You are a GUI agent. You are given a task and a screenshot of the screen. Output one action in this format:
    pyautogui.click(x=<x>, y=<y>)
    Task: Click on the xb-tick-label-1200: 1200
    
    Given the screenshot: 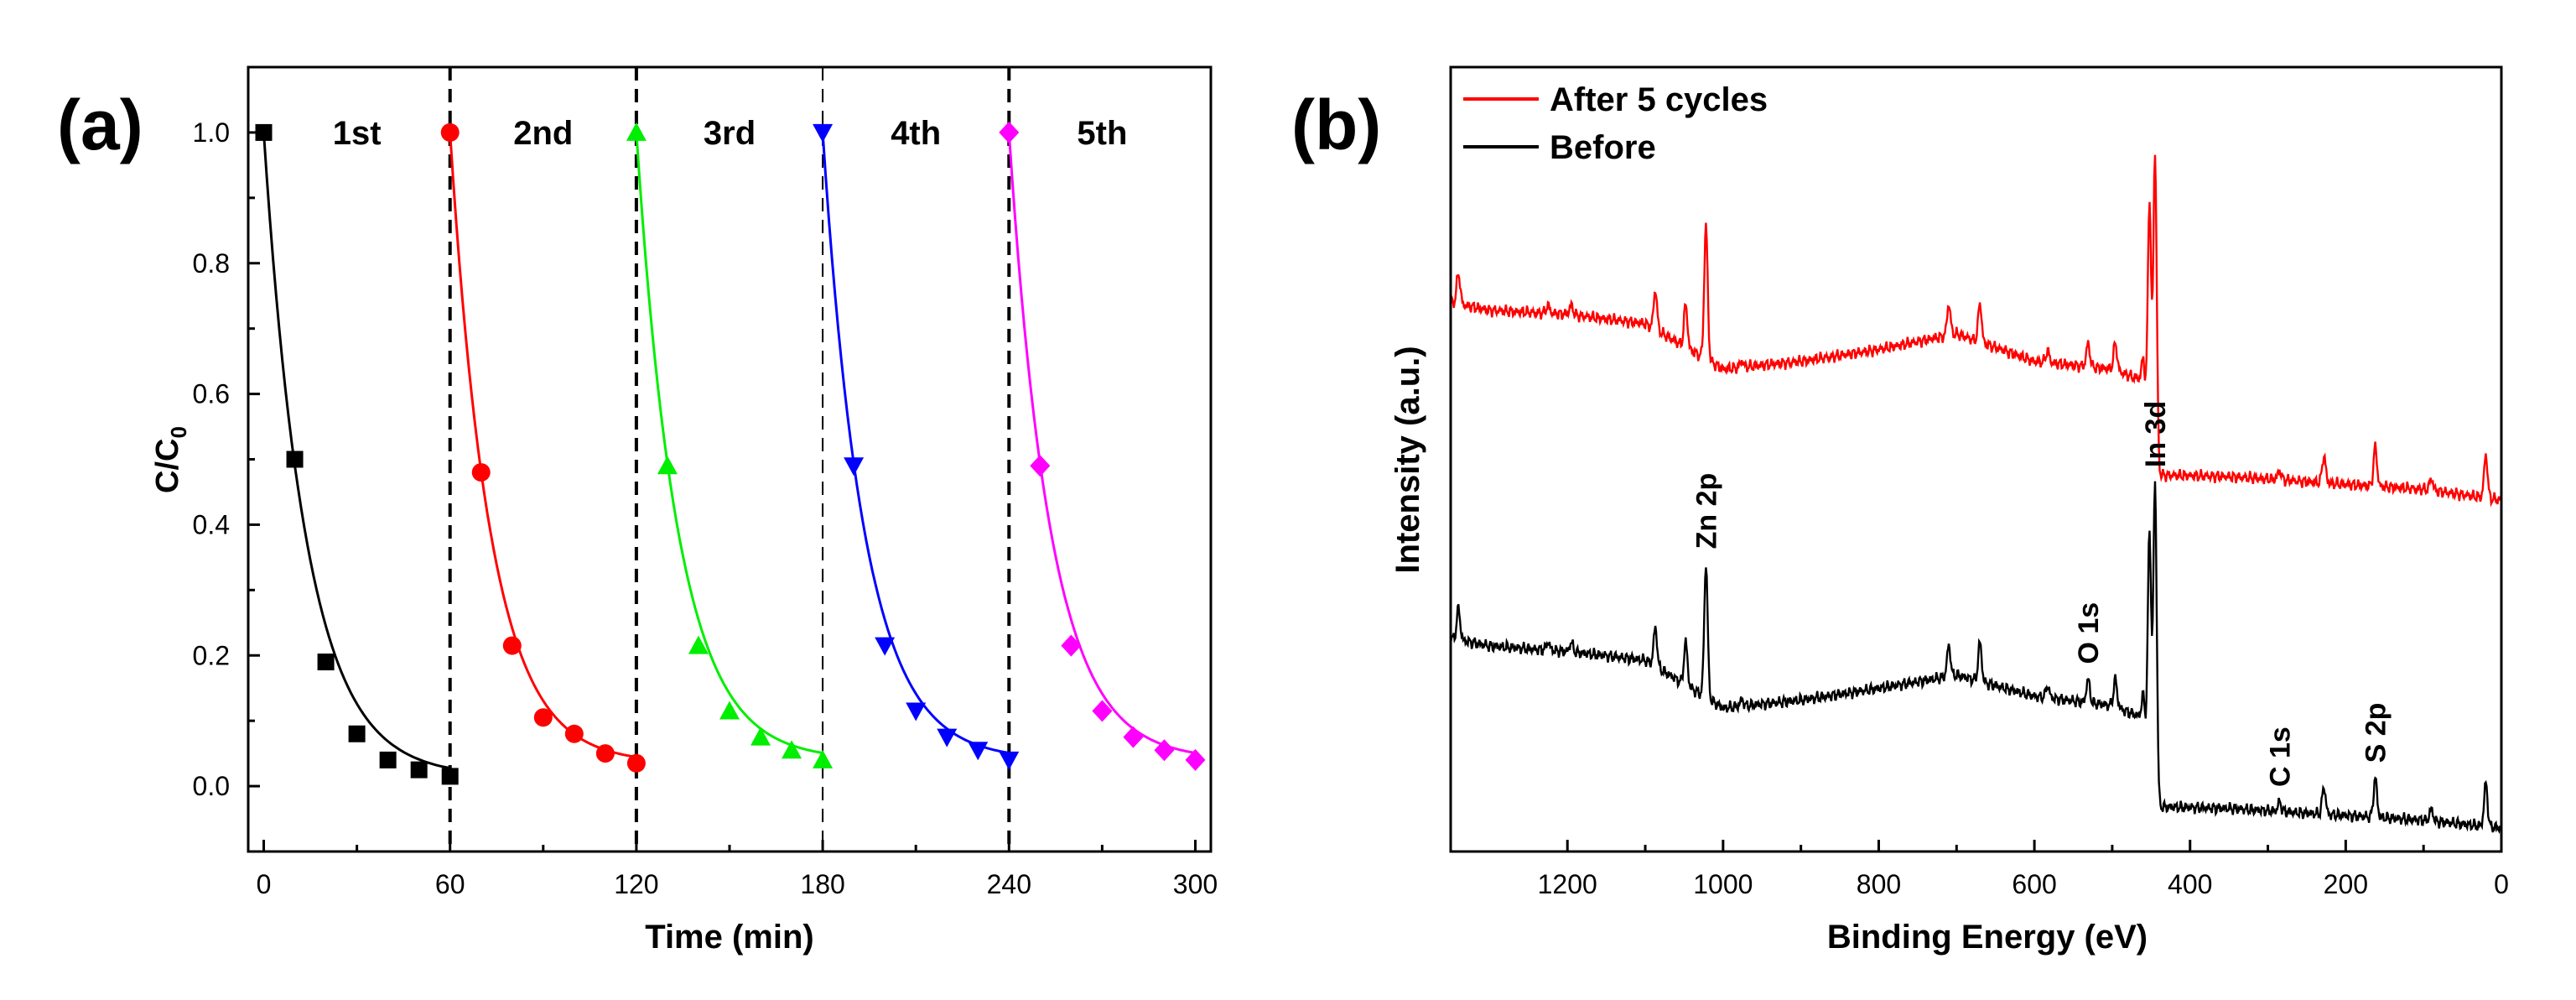 What is the action you would take?
    pyautogui.click(x=1567, y=884)
    